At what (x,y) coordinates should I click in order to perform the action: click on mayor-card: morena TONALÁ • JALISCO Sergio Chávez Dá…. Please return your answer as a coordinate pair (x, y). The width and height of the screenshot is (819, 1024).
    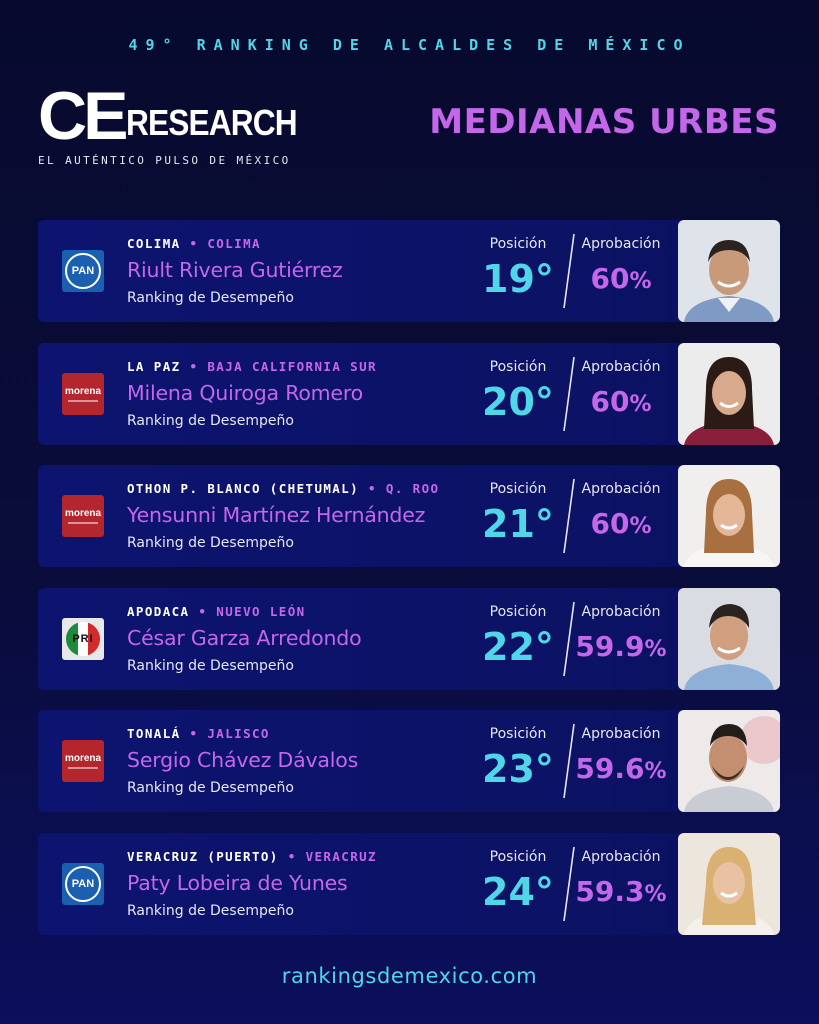
    Looking at the image, I should click on (409, 761).